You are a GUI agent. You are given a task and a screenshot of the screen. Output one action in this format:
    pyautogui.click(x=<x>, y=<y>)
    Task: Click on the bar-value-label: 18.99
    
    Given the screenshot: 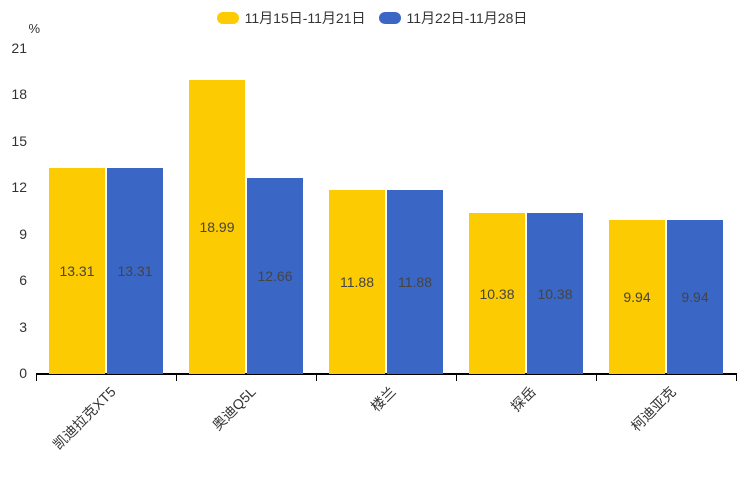 What is the action you would take?
    pyautogui.click(x=217, y=226)
    